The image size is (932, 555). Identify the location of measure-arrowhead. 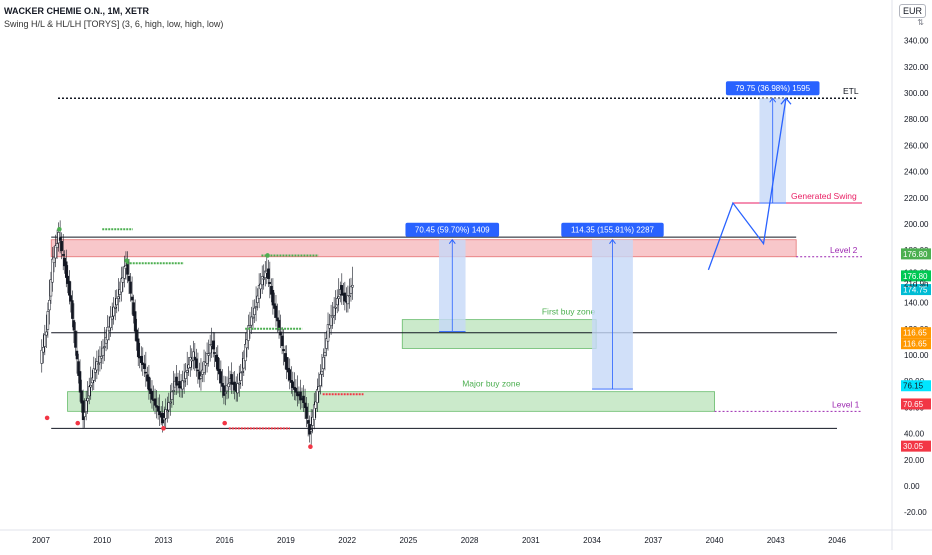
(773, 100).